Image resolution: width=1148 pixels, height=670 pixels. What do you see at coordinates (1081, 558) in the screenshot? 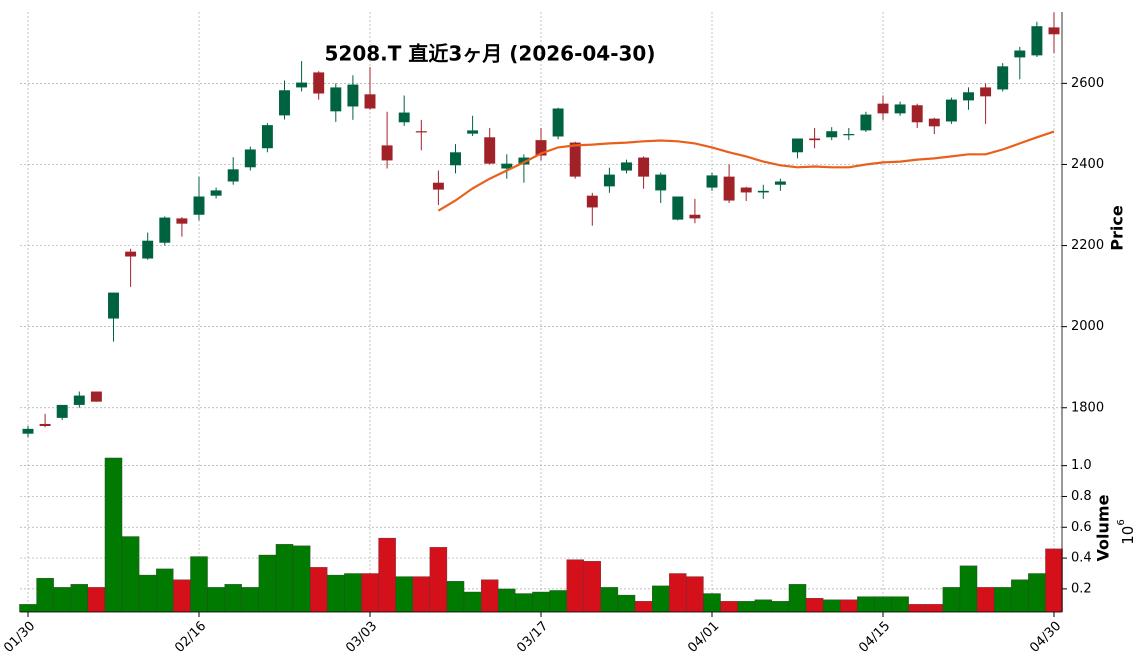
I see `volume-tick-label: 0.4` at bounding box center [1081, 558].